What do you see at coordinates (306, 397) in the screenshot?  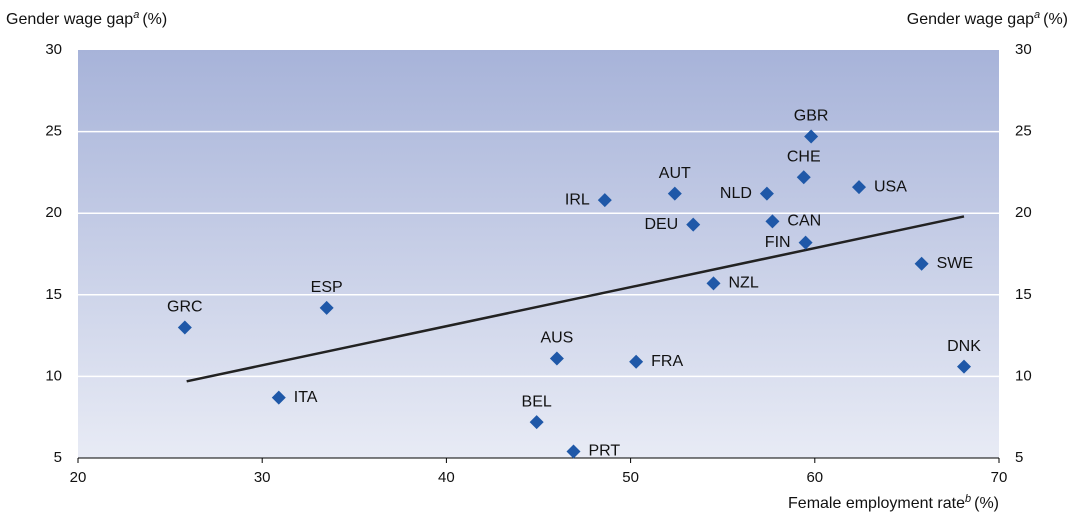 I see `point-label: ITA` at bounding box center [306, 397].